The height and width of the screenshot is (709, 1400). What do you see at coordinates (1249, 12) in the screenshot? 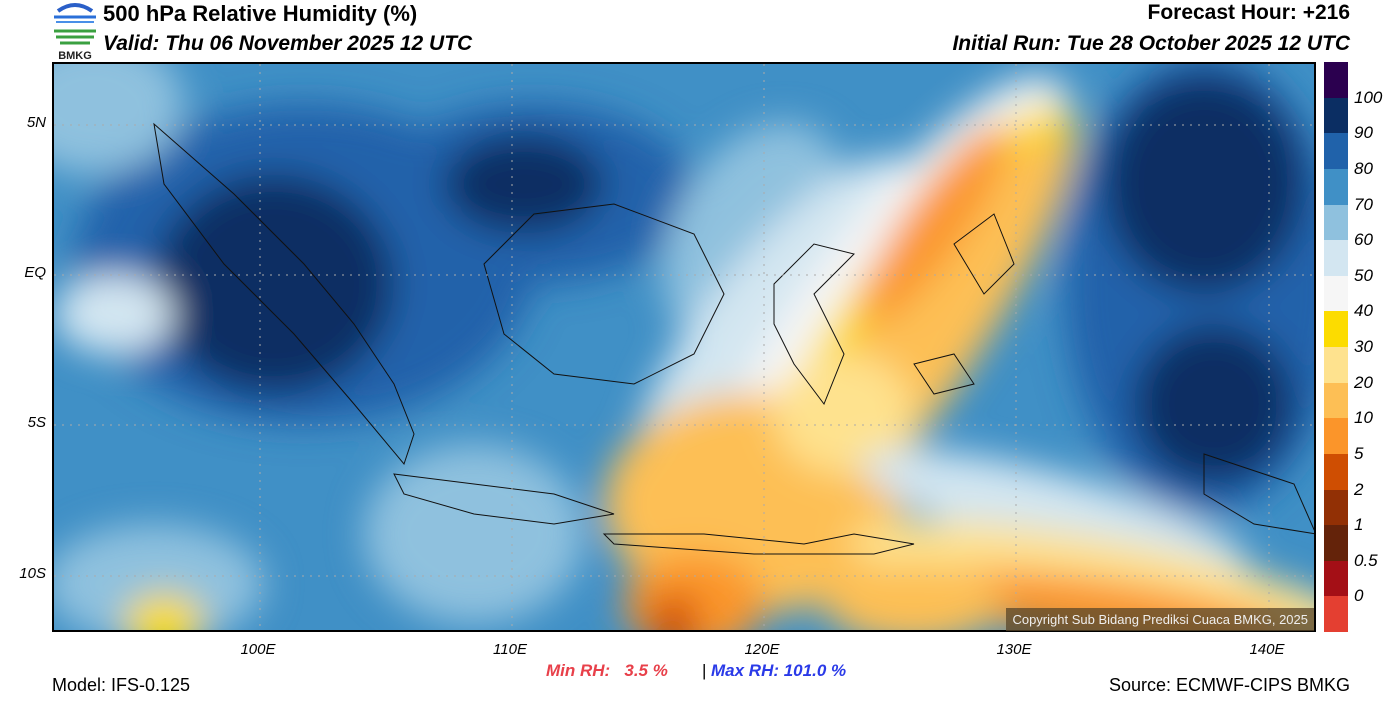
I see `forecast-hour: Forecast Hour: +216` at bounding box center [1249, 12].